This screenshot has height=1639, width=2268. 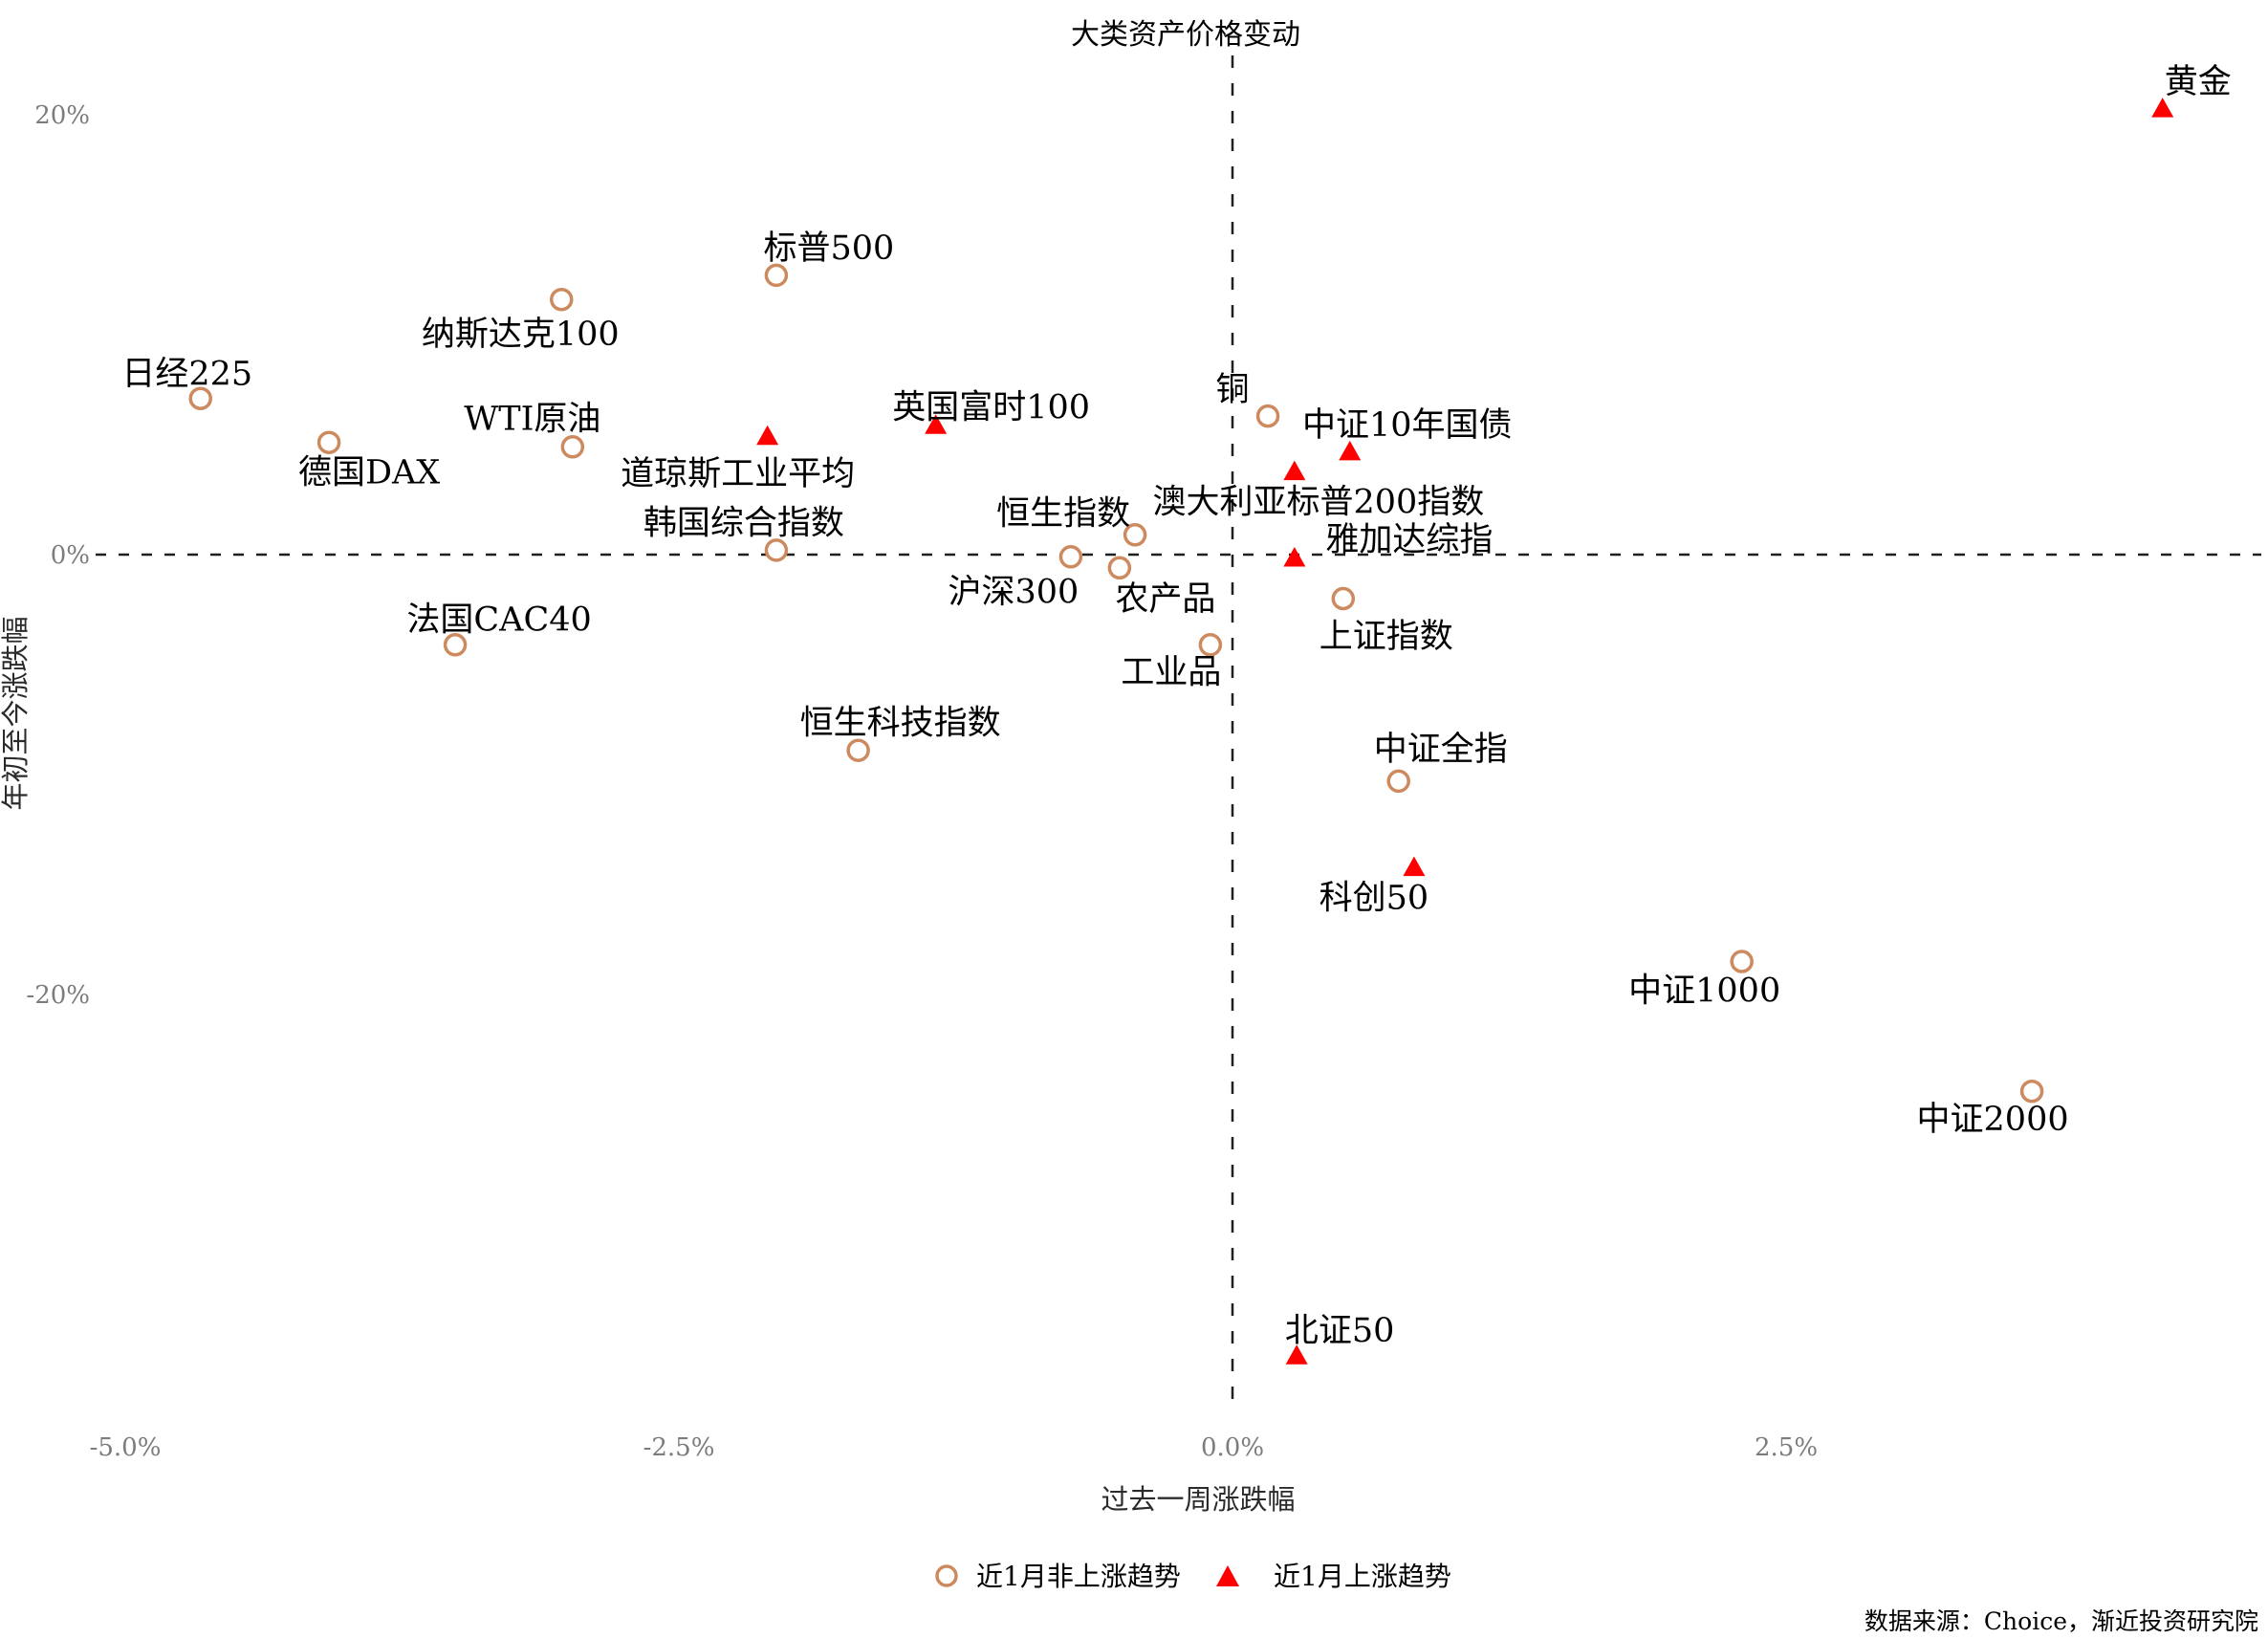 What do you see at coordinates (71, 555) in the screenshot?
I see `y-tick-label: 0%` at bounding box center [71, 555].